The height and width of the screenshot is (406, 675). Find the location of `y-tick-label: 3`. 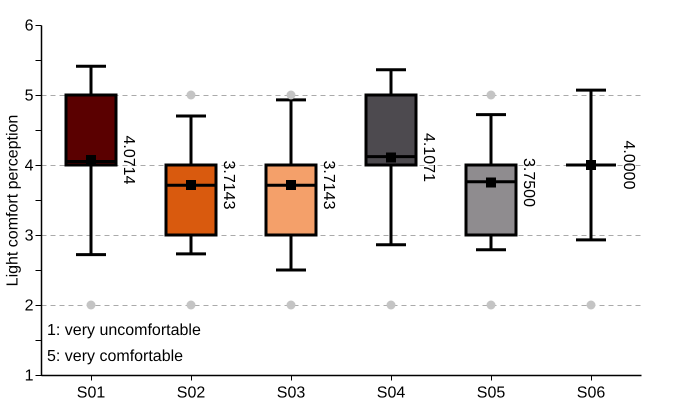

y-tick-label: 3 is located at coordinates (29, 236).